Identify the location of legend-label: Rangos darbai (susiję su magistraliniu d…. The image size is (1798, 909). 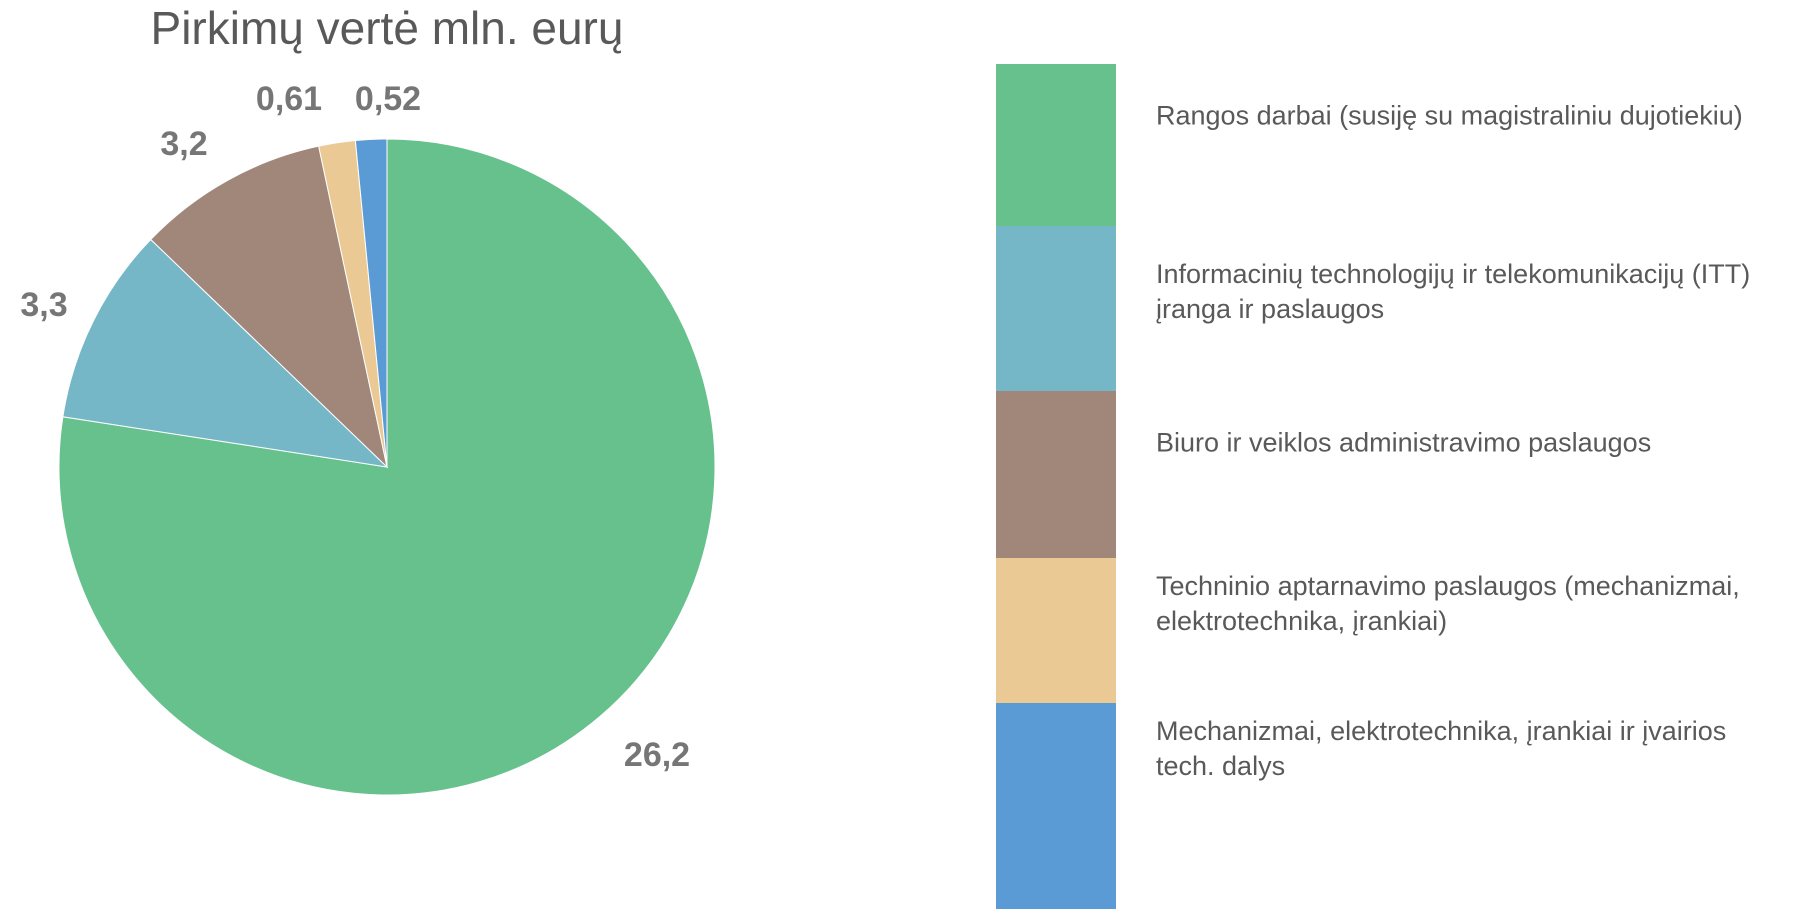
(1449, 115).